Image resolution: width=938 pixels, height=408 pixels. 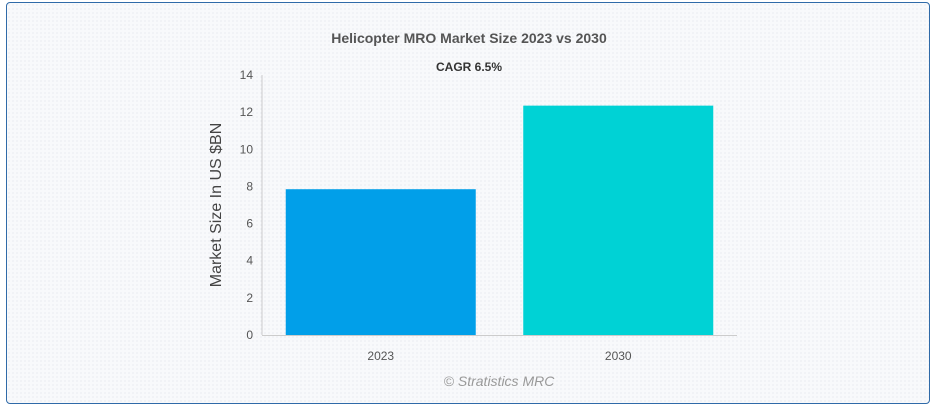 I want to click on y-tick-label: 6, so click(x=249, y=224).